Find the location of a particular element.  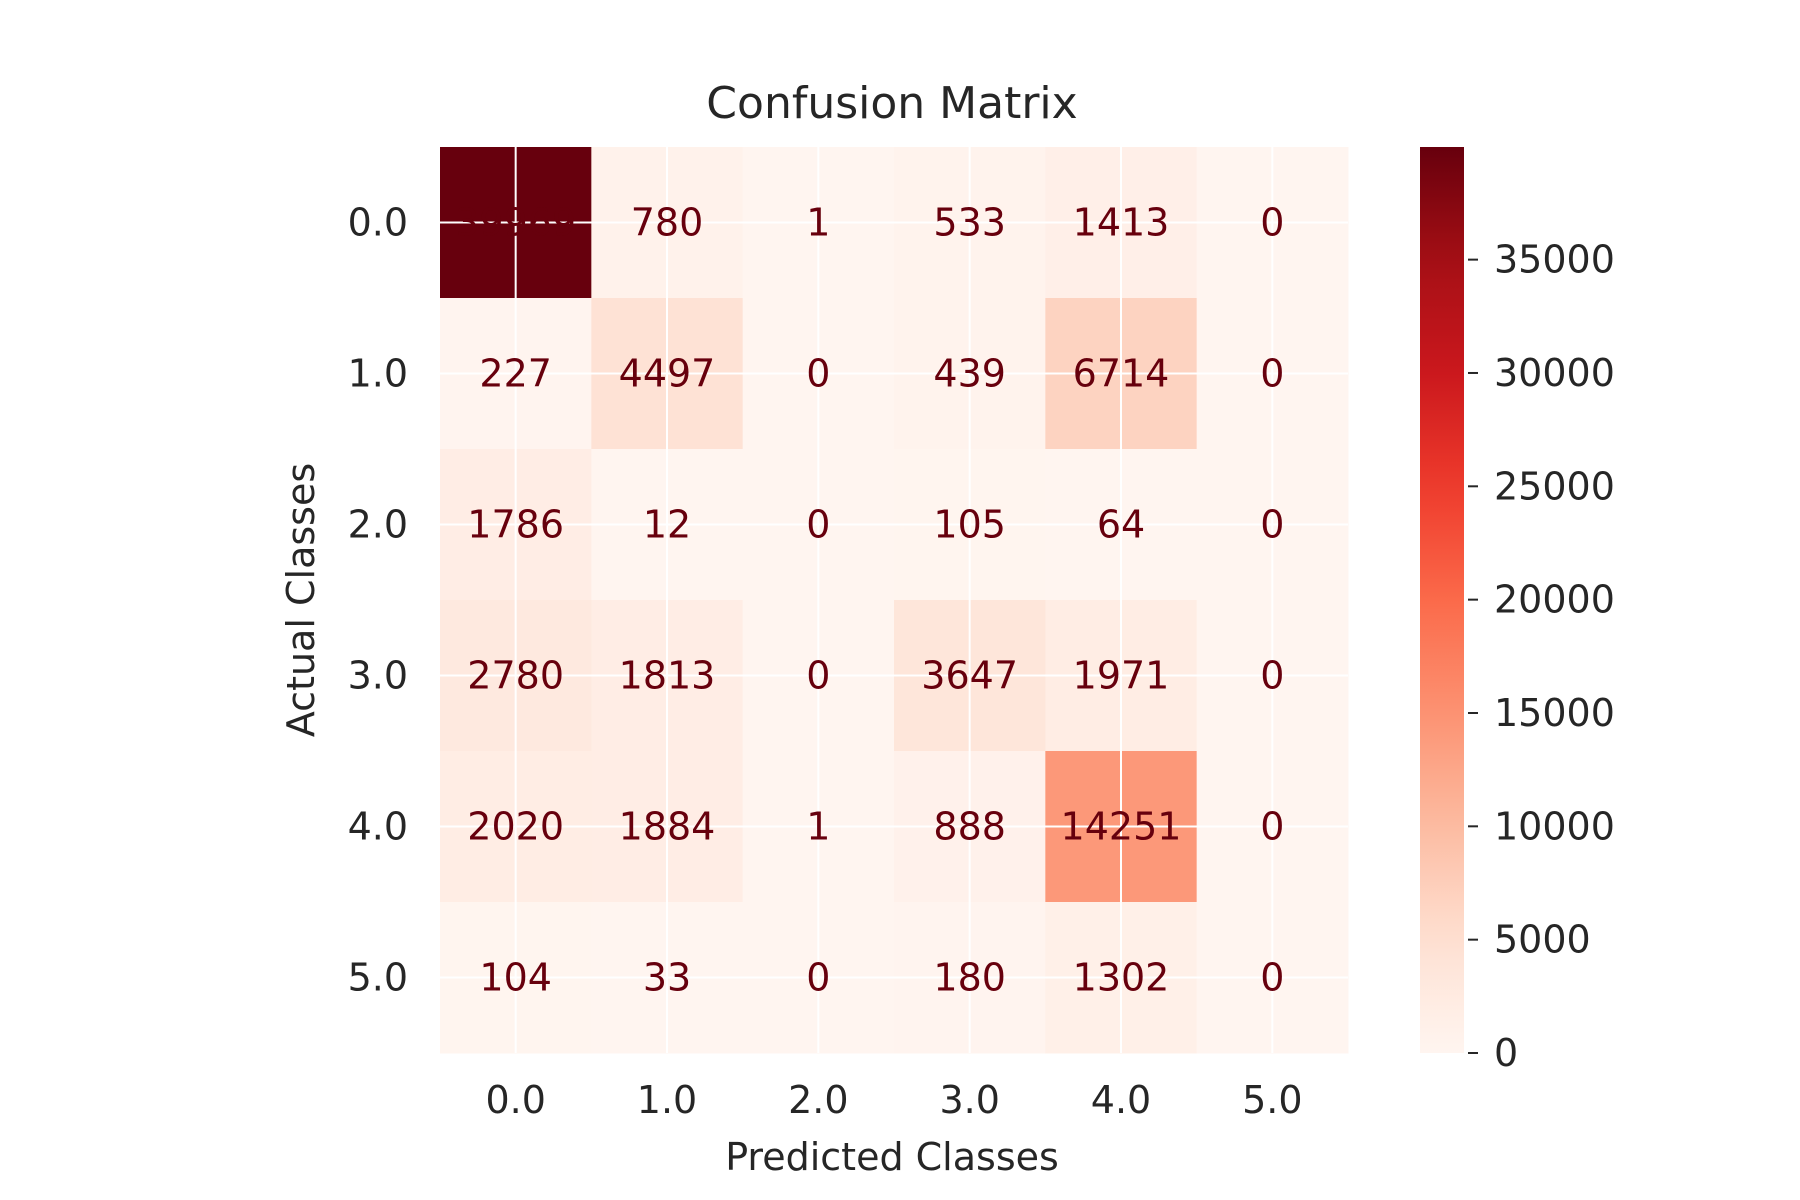

cell-value-r4-c4: 14251 is located at coordinates (1121, 827).